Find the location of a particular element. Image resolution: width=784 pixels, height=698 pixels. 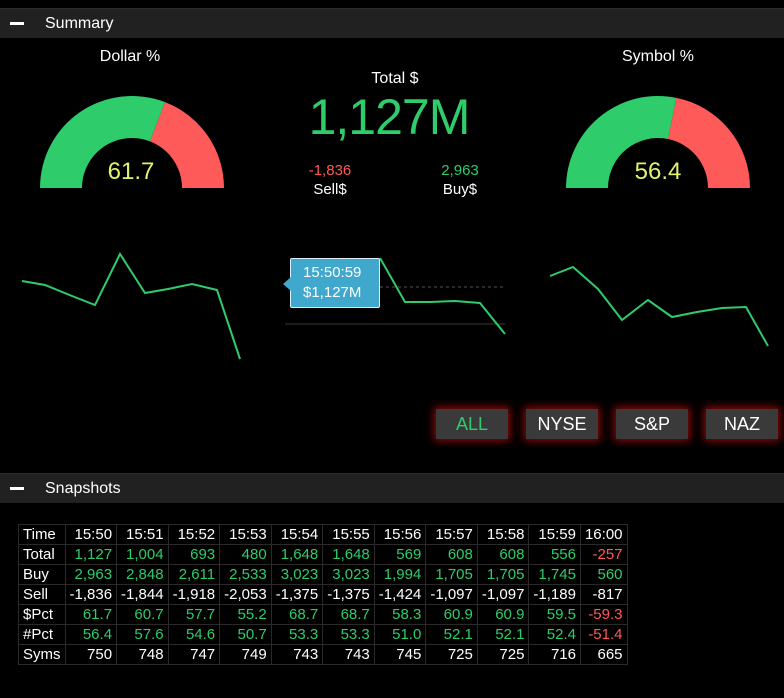

snapshots-title: Snapshots is located at coordinates (83, 488).